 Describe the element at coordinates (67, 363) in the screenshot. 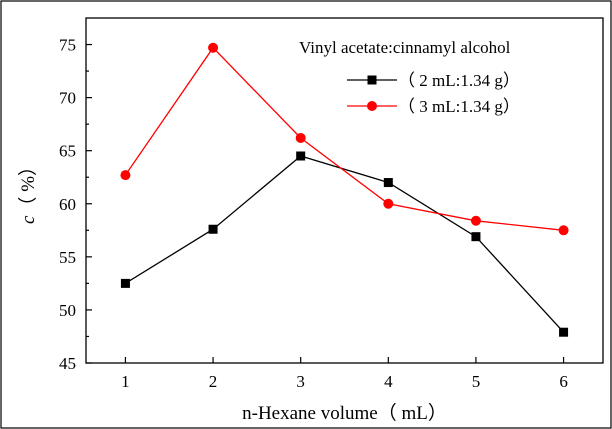

I see `y-tick-label: 45` at that location.